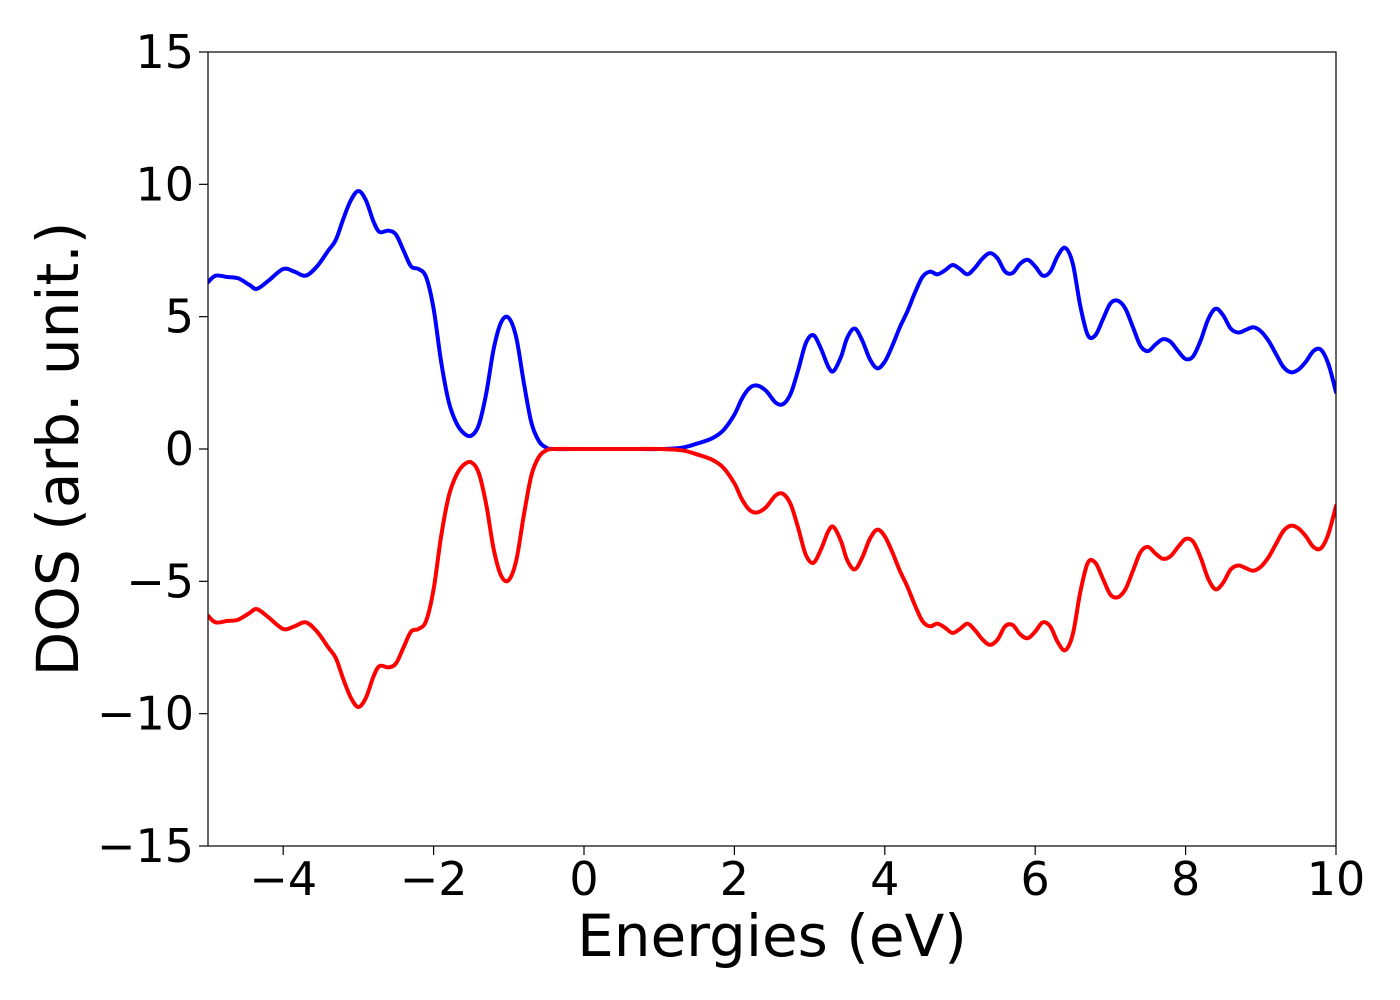 This screenshot has height=1000, width=1400. Describe the element at coordinates (164, 184) in the screenshot. I see `y-tick-label: 10` at that location.